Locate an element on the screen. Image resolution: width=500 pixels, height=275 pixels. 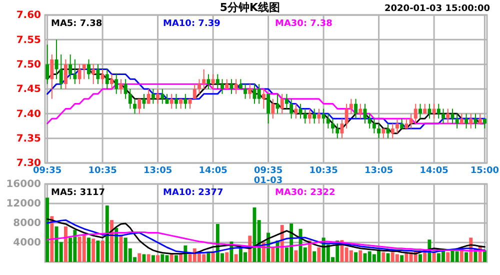
text: MA30: 2322 is located at coordinates (305, 193).